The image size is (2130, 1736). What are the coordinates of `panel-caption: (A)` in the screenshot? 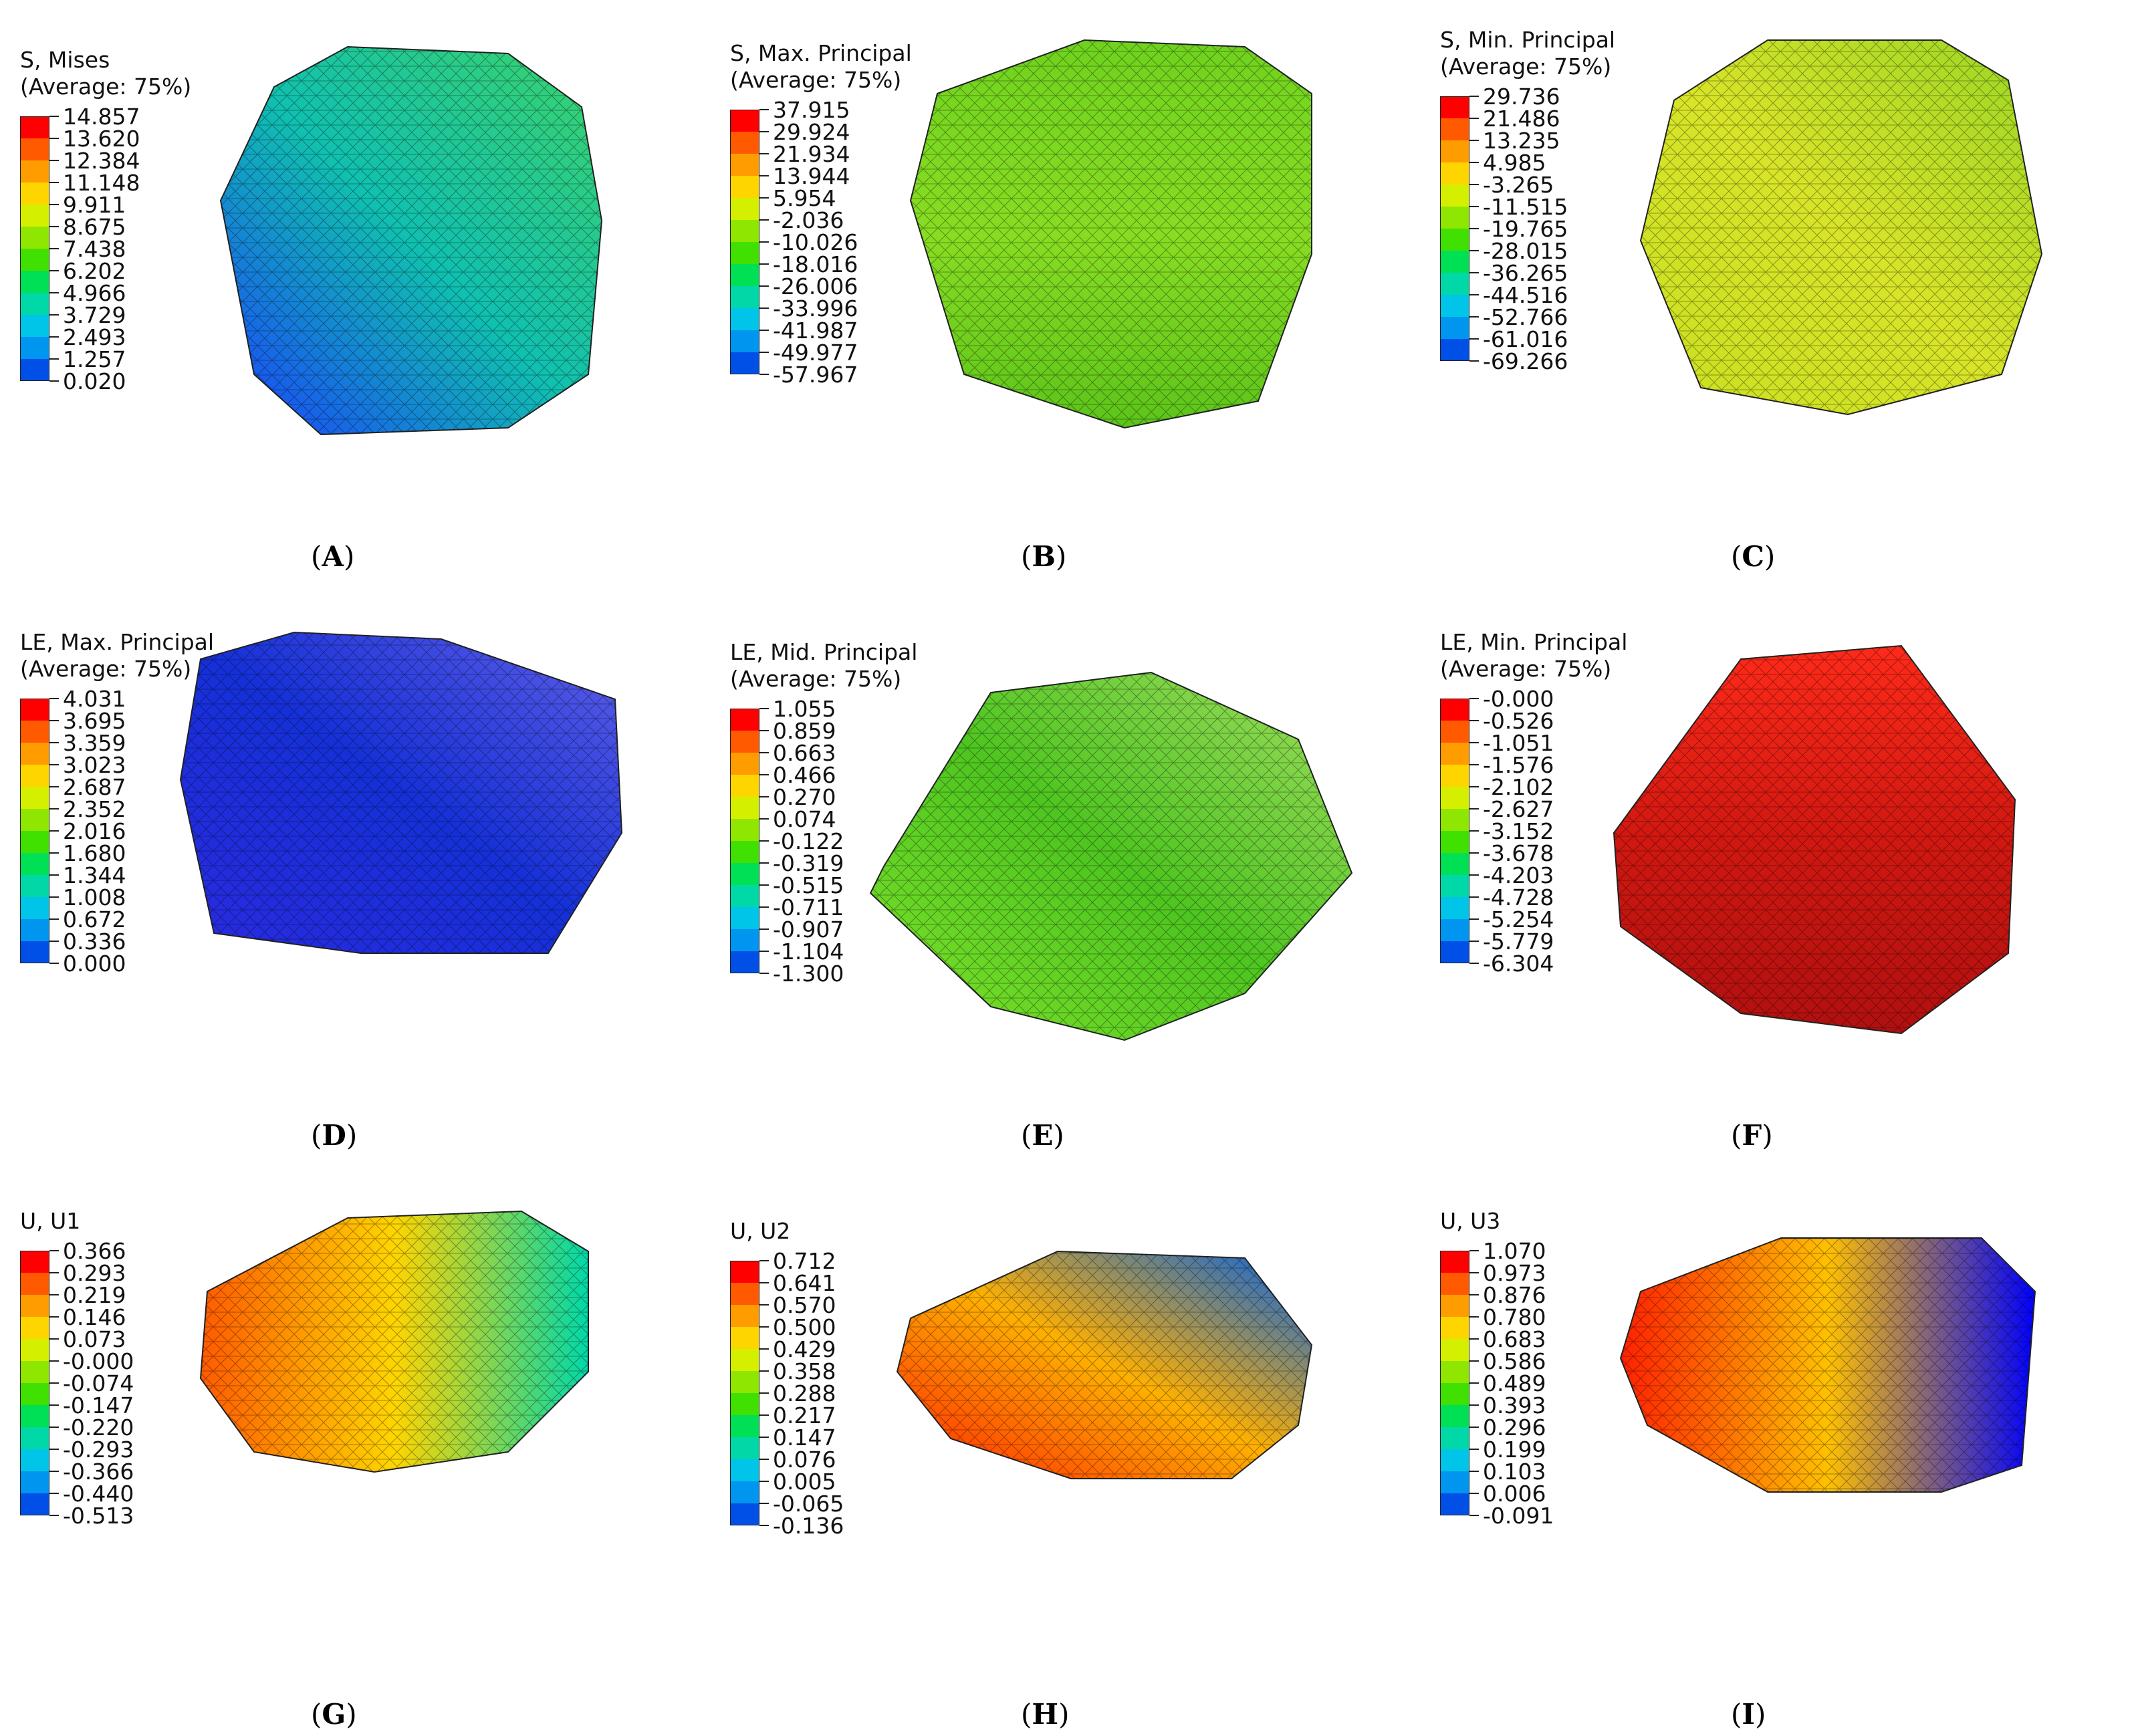 It's located at (333, 556).